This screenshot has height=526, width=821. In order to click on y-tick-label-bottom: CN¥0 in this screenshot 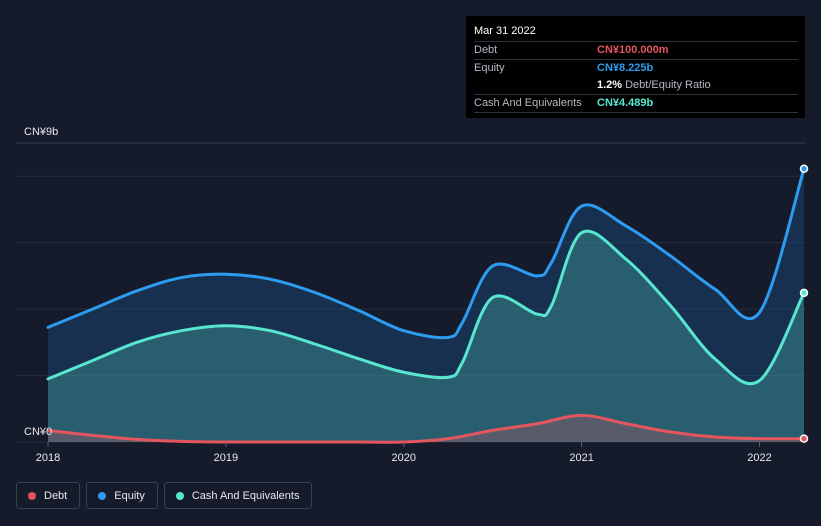, I will do `click(38, 432)`.